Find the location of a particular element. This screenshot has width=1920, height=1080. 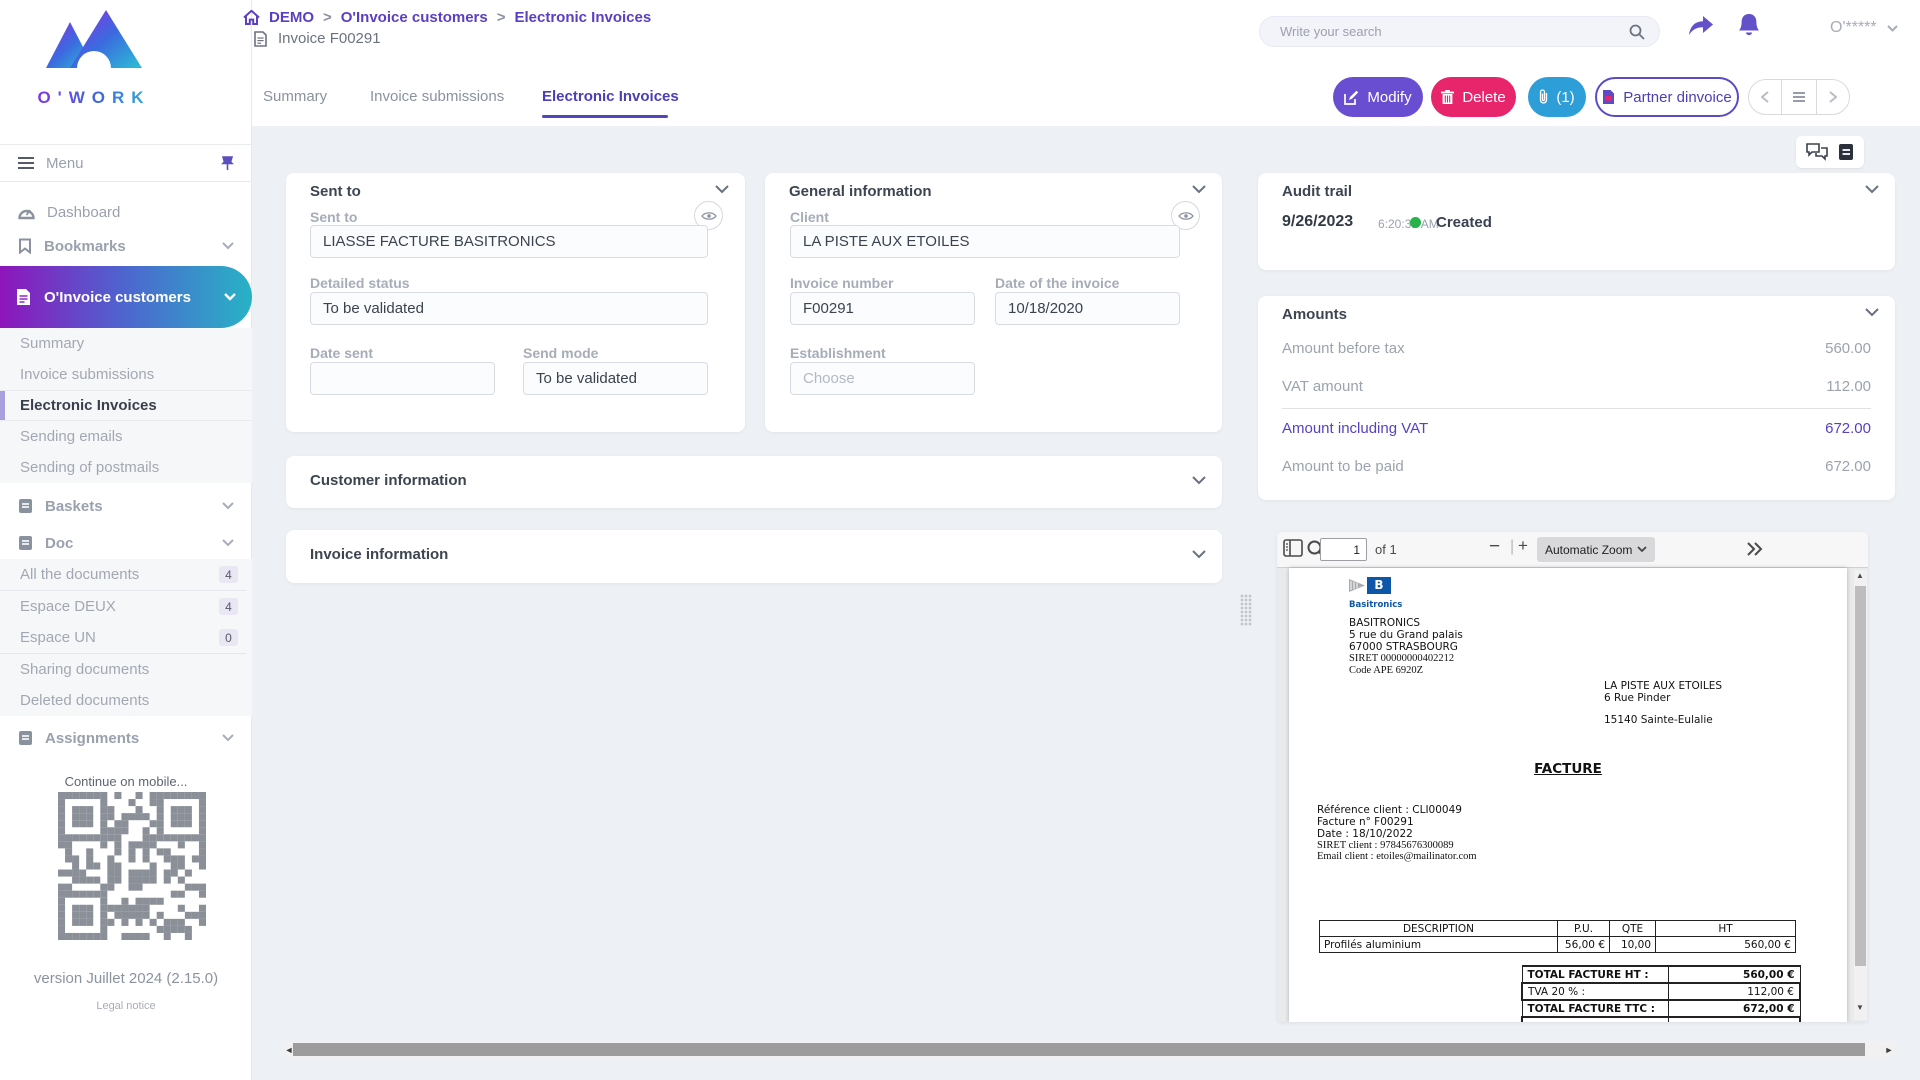

comments-icon is located at coordinates (1817, 152).